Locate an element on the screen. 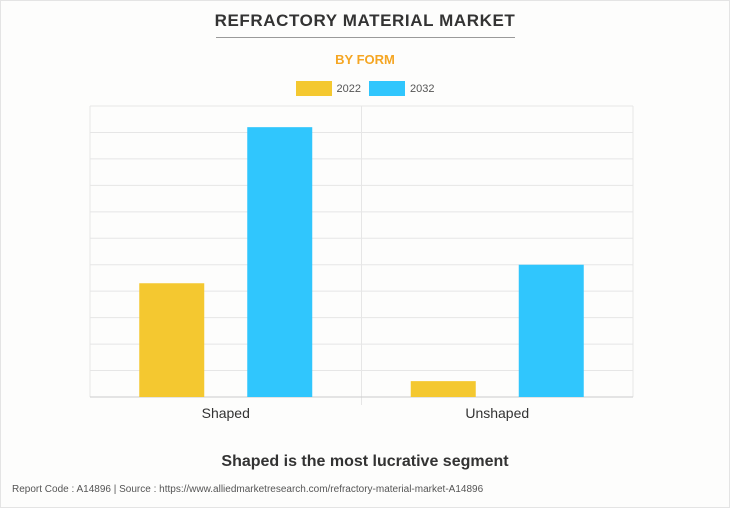 The height and width of the screenshot is (508, 730). title-divider is located at coordinates (365, 37).